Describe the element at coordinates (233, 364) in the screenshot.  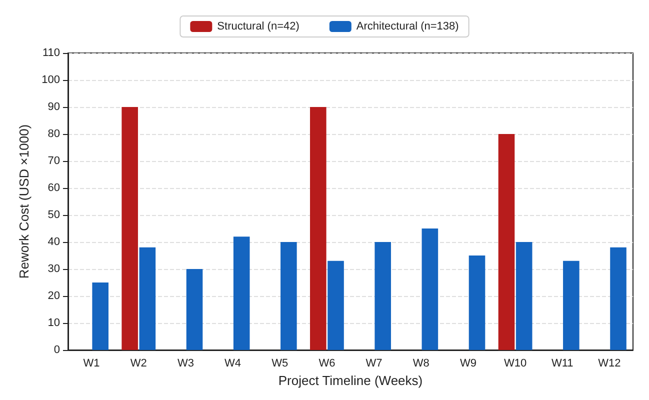
I see `x-tick-label: W4` at that location.